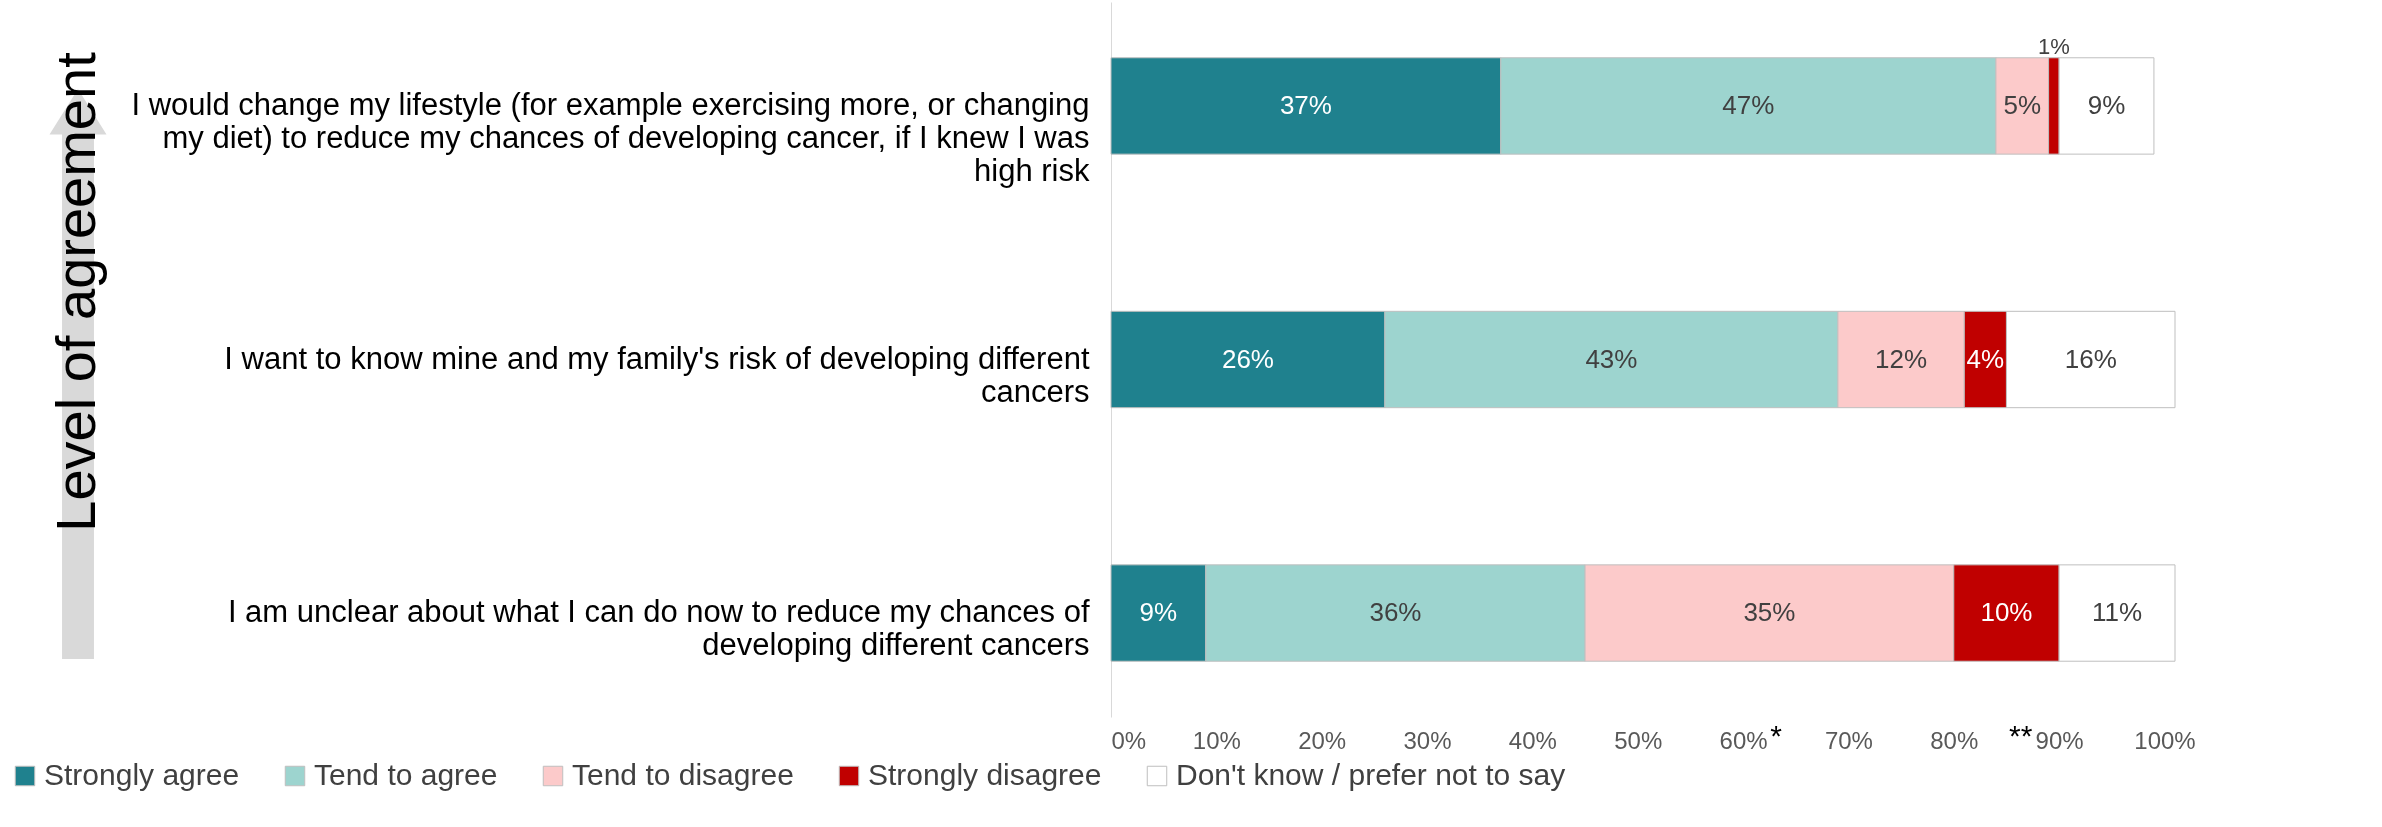 This screenshot has width=2382, height=827. What do you see at coordinates (2117, 612) in the screenshot?
I see `text: 11%` at bounding box center [2117, 612].